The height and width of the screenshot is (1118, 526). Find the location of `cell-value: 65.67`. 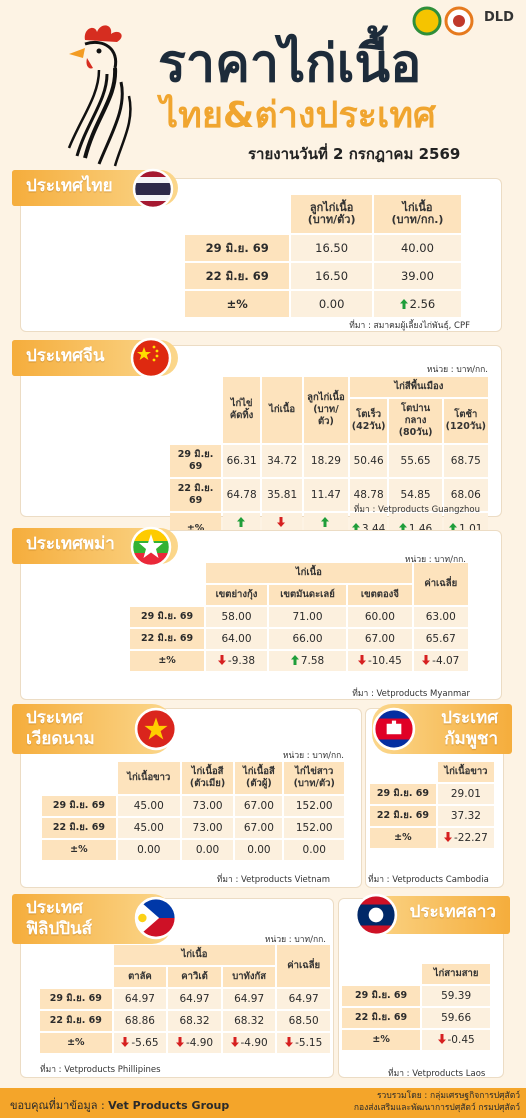

cell-value: 65.67 is located at coordinates (440, 639).